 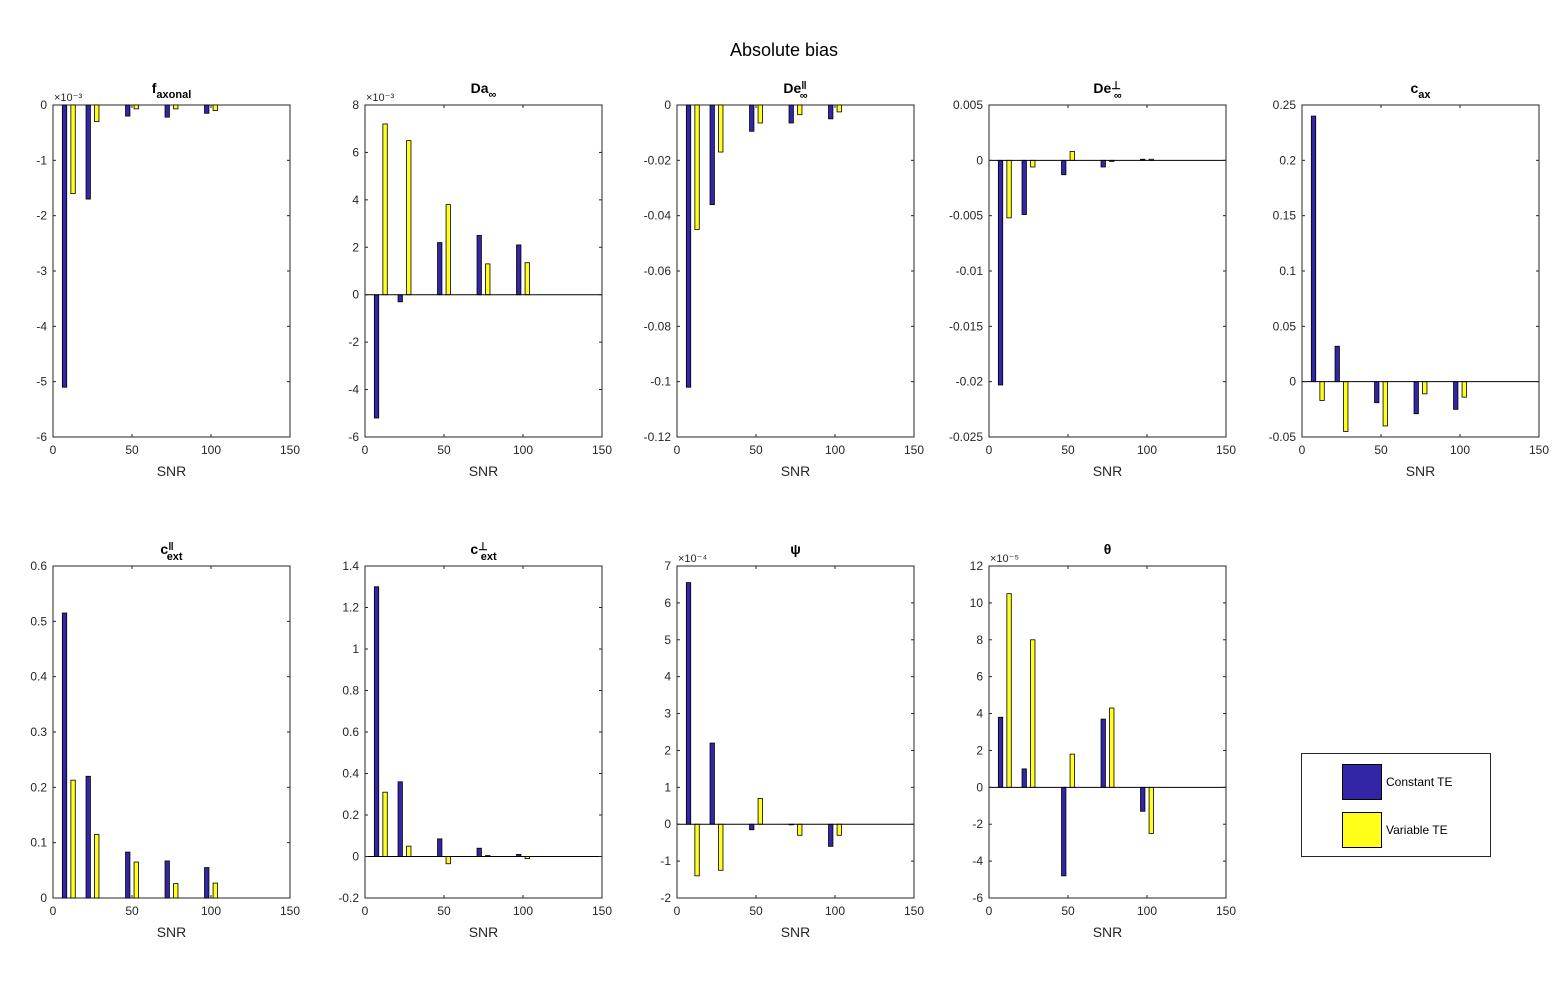 What do you see at coordinates (1285, 216) in the screenshot?
I see `y-tick-label: 0.15` at bounding box center [1285, 216].